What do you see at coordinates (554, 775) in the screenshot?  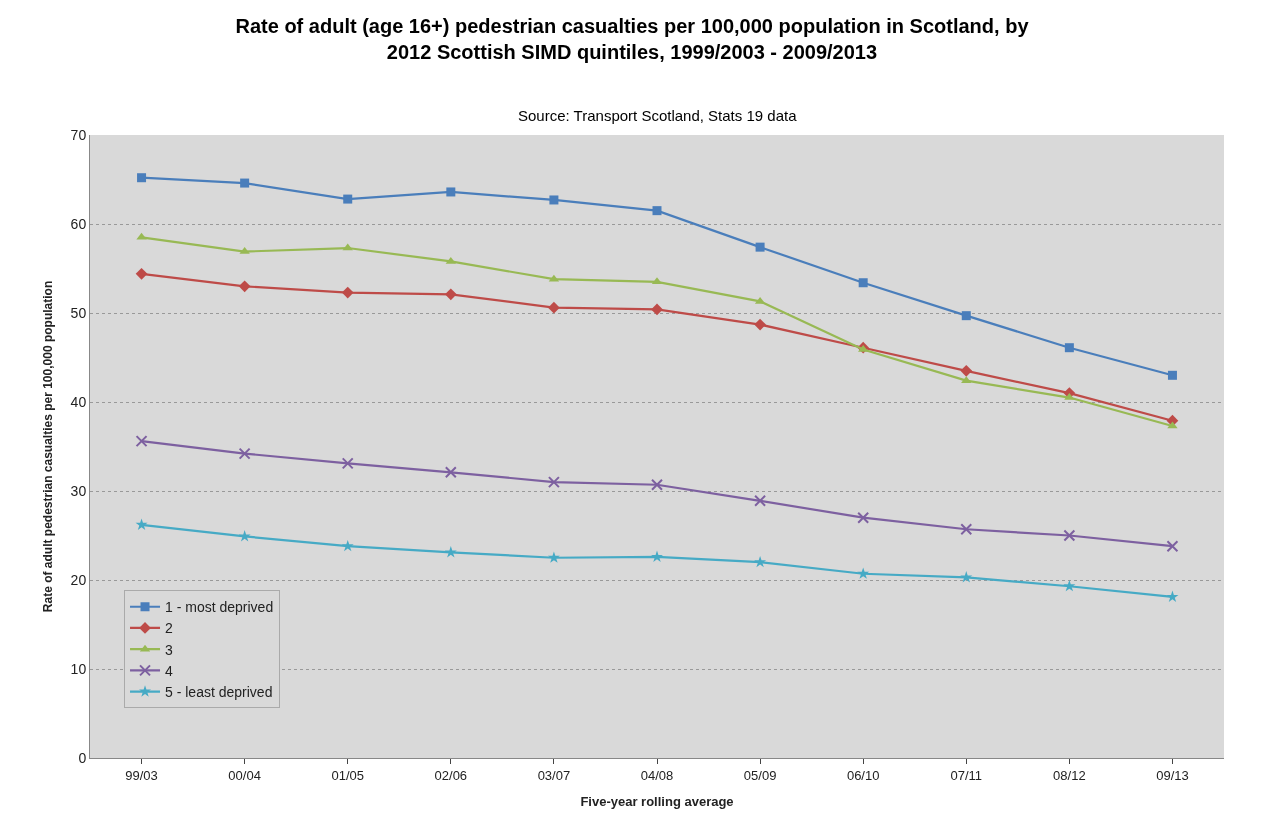 I see `x-tick-label: 03/07` at bounding box center [554, 775].